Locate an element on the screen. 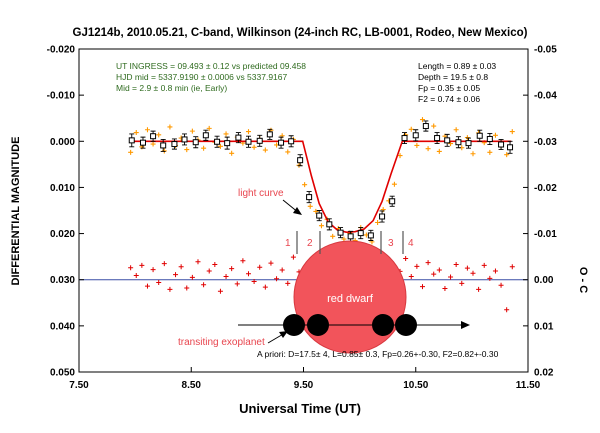 This screenshot has width=600, height=433. info-mid: Mid = 2.9 ± 0.8 min (ie, Early) is located at coordinates (171, 88).